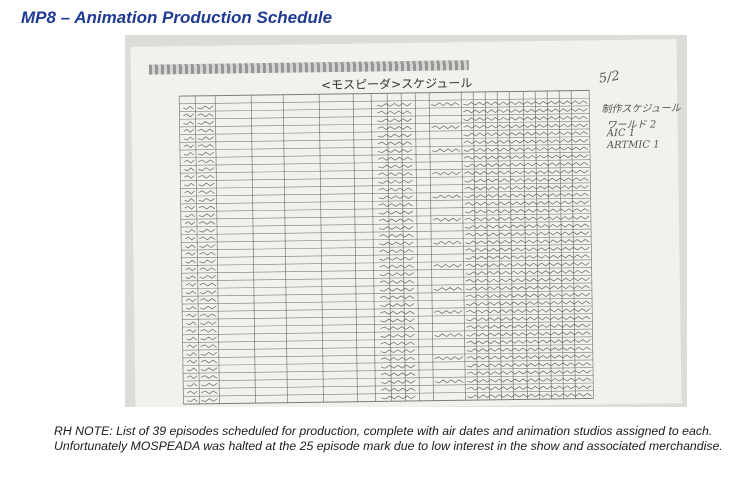  Describe the element at coordinates (633, 145) in the screenshot. I see `handwritten-line: ARTMIC 1` at that location.